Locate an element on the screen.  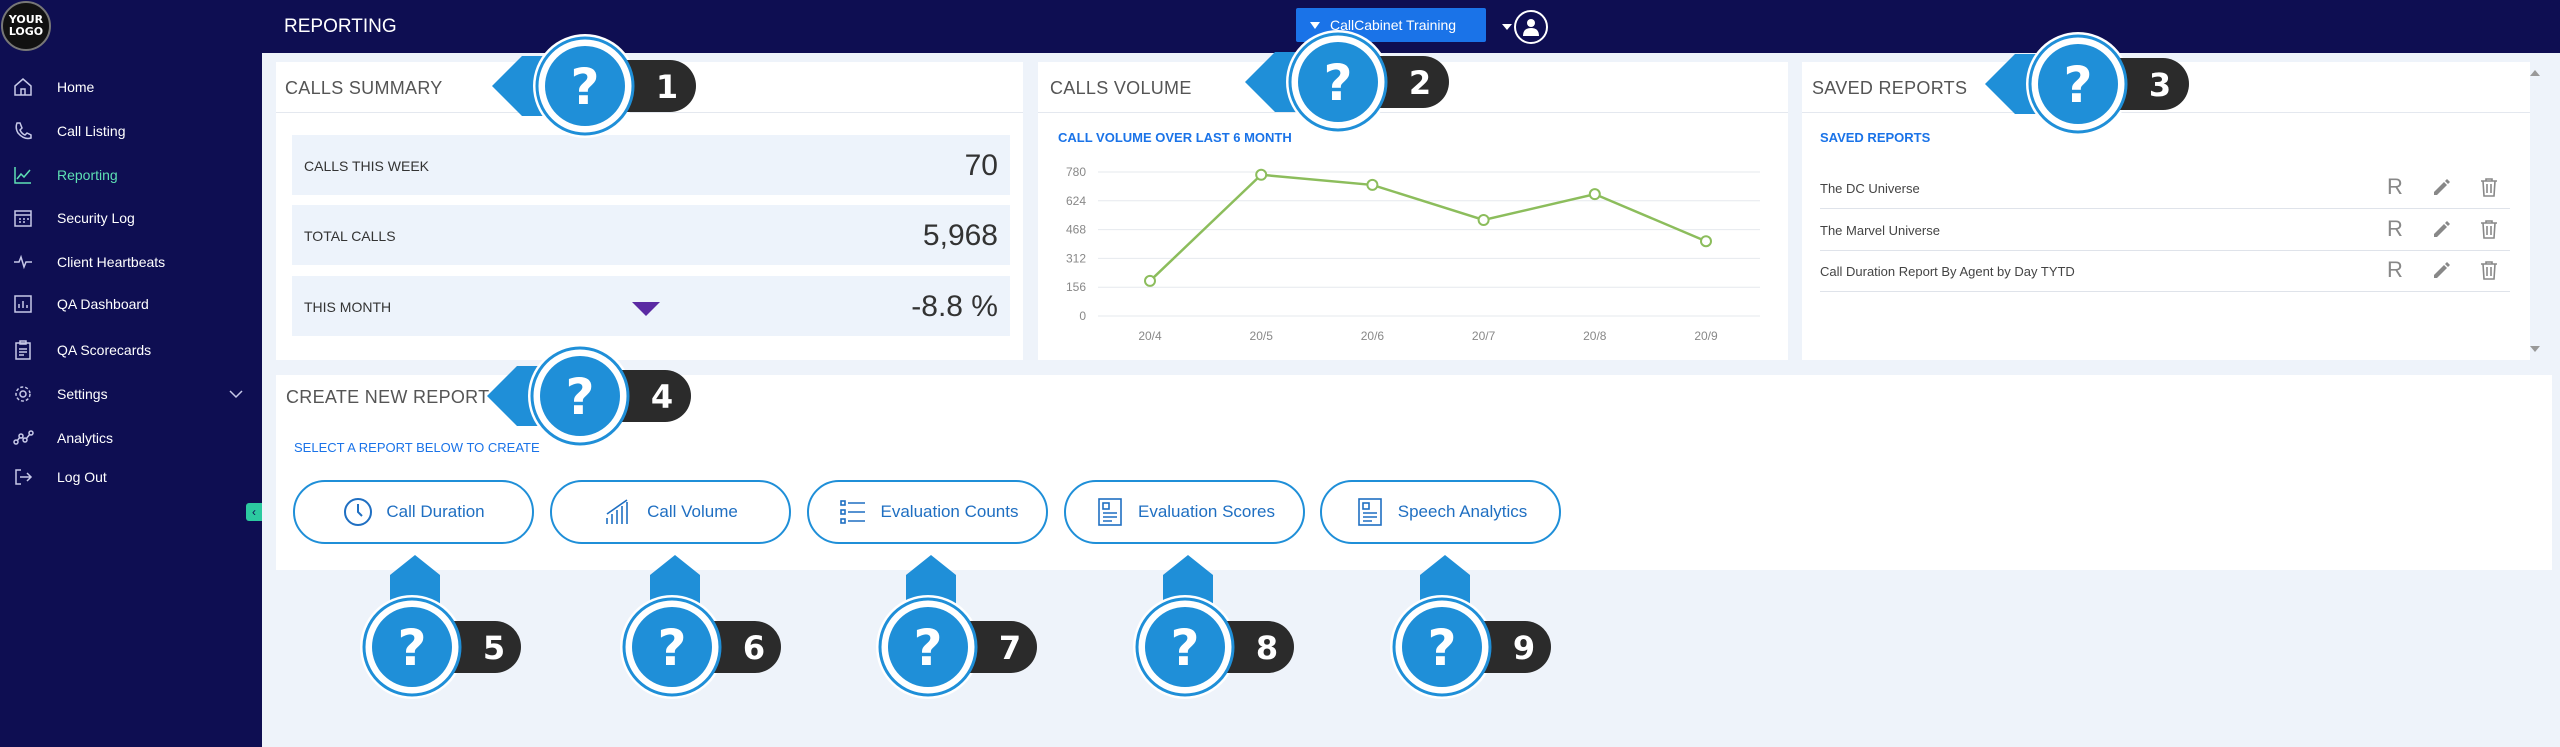
sidebar-item-label: Log Out is located at coordinates (82, 477).